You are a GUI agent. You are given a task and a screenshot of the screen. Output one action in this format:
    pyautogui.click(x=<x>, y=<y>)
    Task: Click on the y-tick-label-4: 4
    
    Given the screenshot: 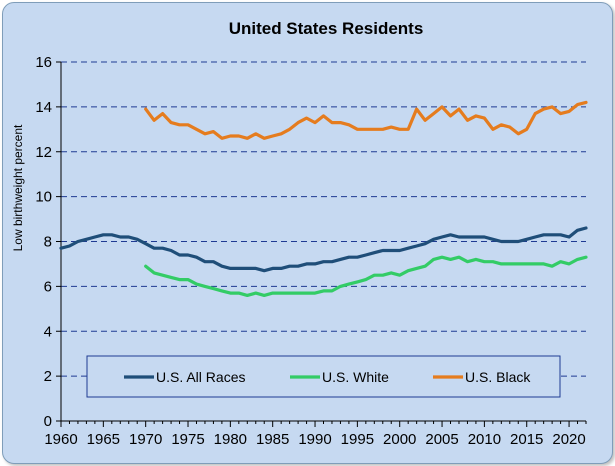 What is the action you would take?
    pyautogui.click(x=48, y=331)
    